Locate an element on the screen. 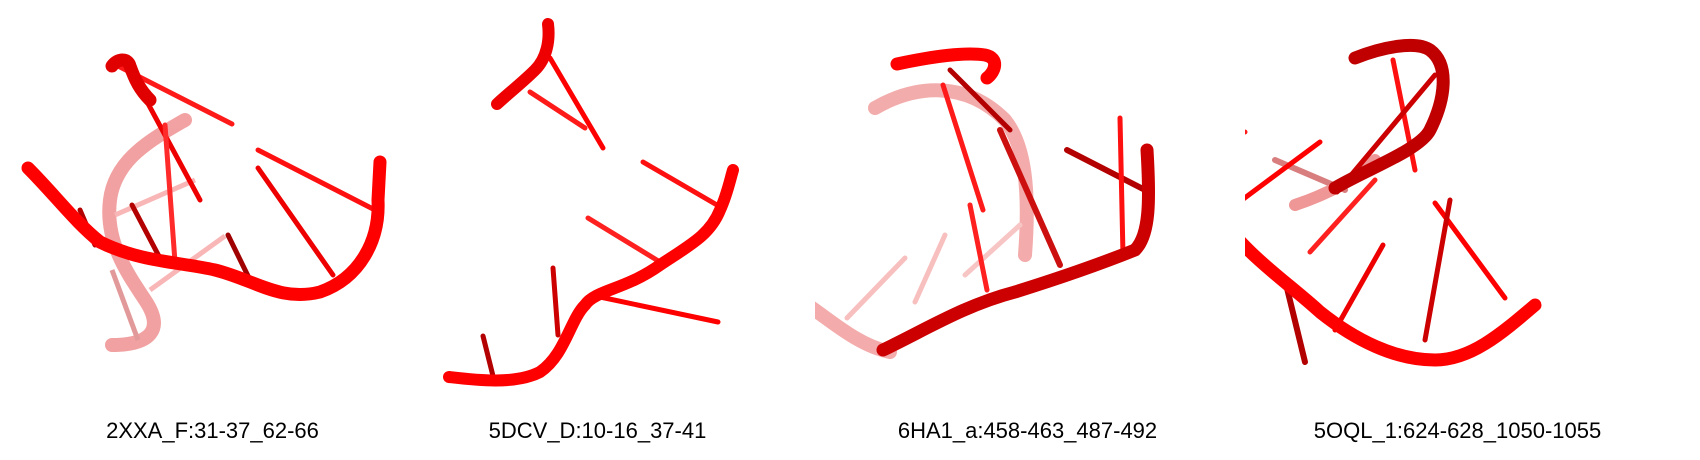  structure-caption-4: 5OQL_1:624-628_1050-1055 is located at coordinates (1457, 430).